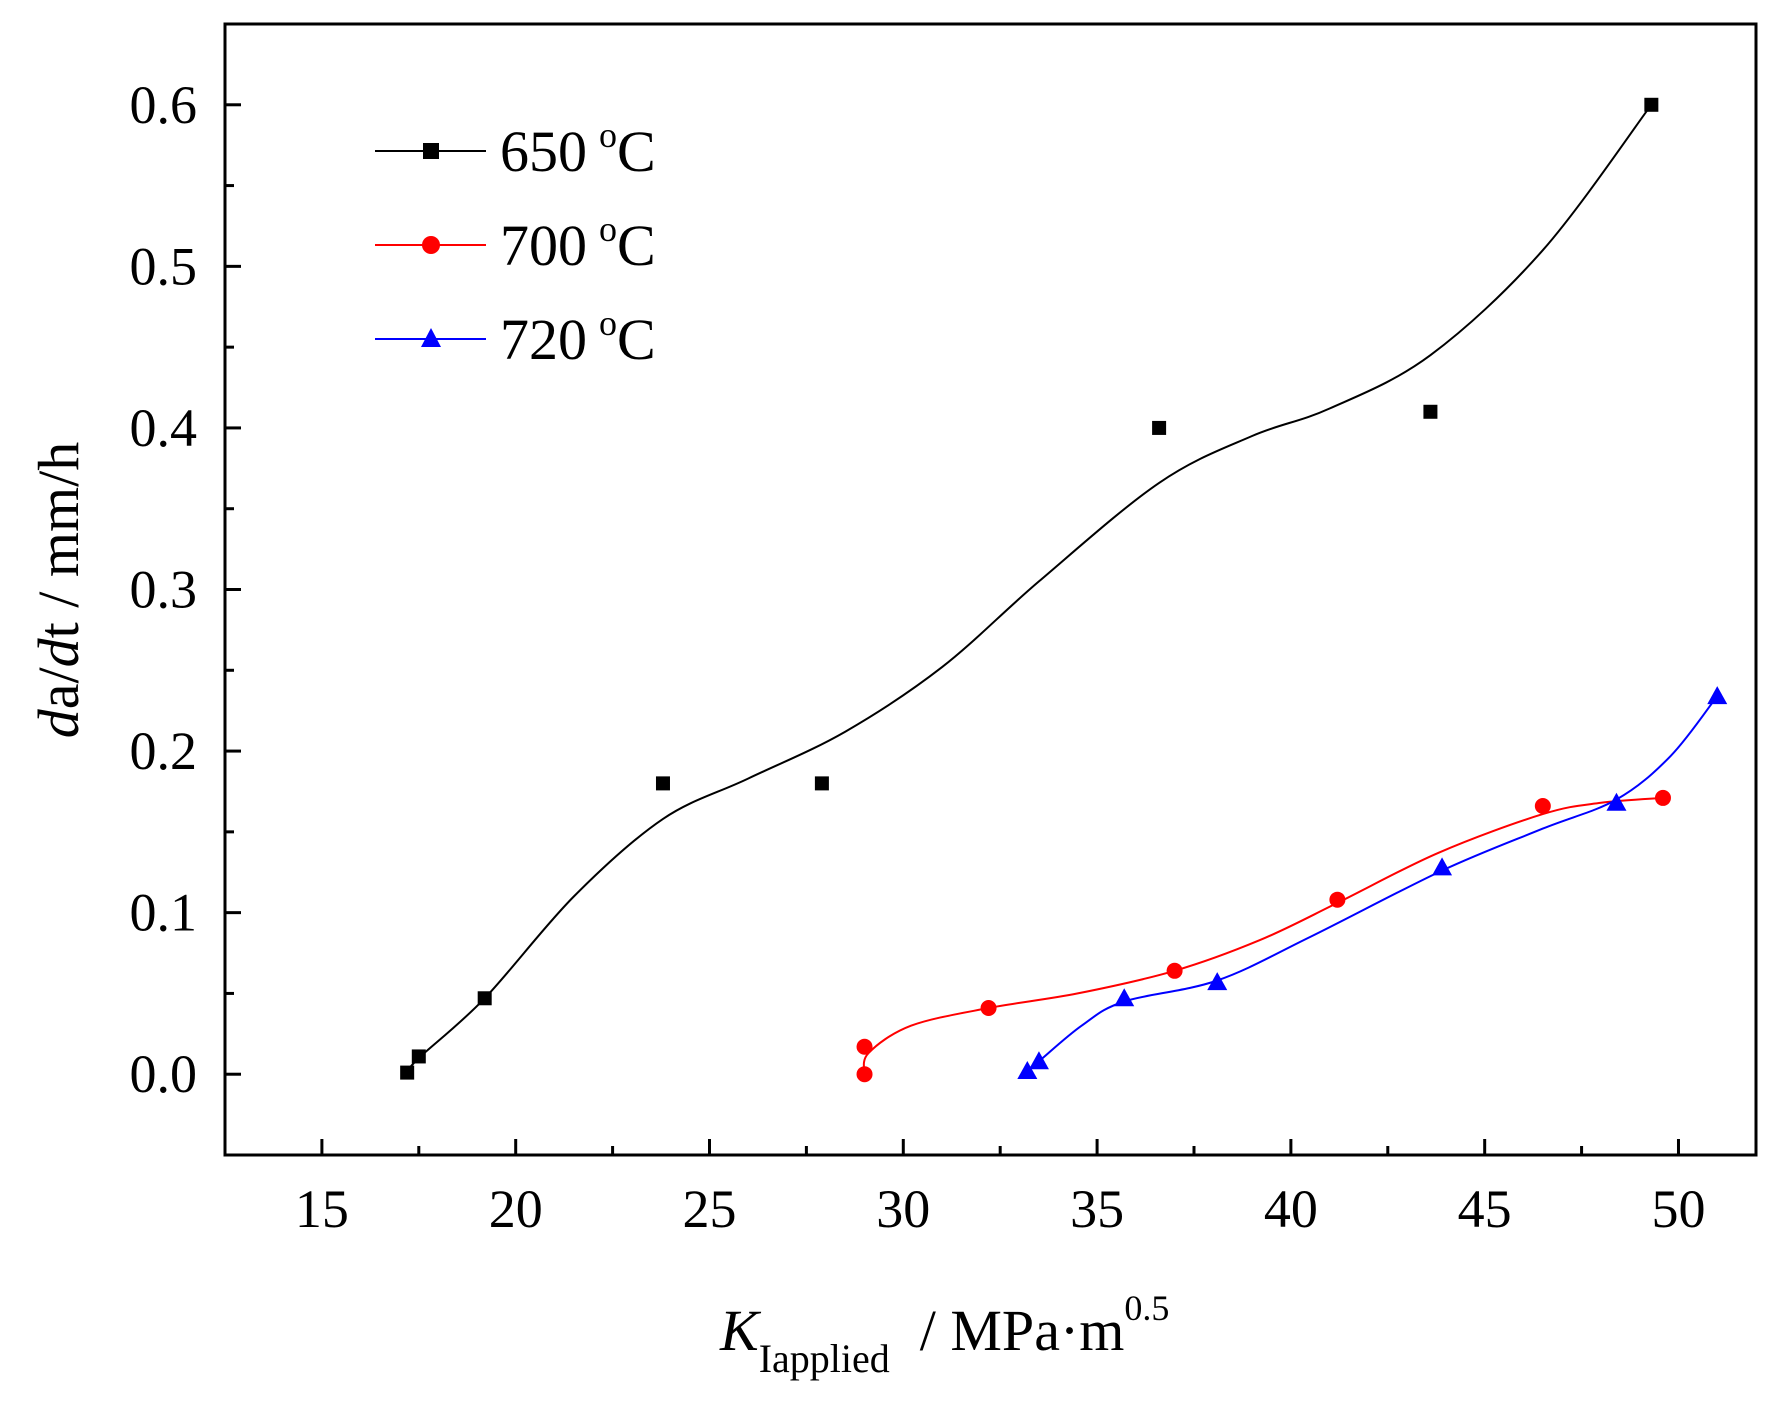 The image size is (1779, 1408). Describe the element at coordinates (431, 337) in the screenshot. I see `legend-marker-triangle` at that location.